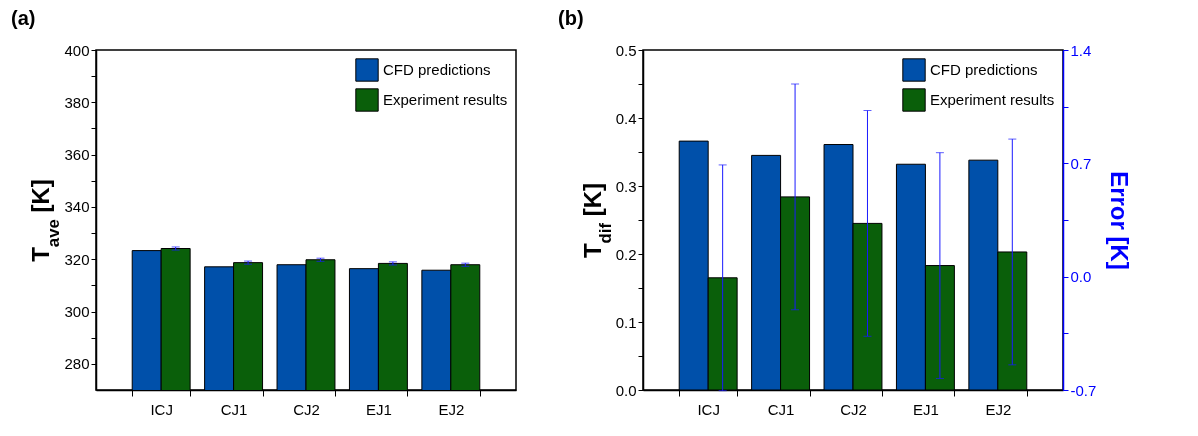 The image size is (1198, 436). What do you see at coordinates (23, 18) in the screenshot?
I see `chart-title: (a)` at bounding box center [23, 18].